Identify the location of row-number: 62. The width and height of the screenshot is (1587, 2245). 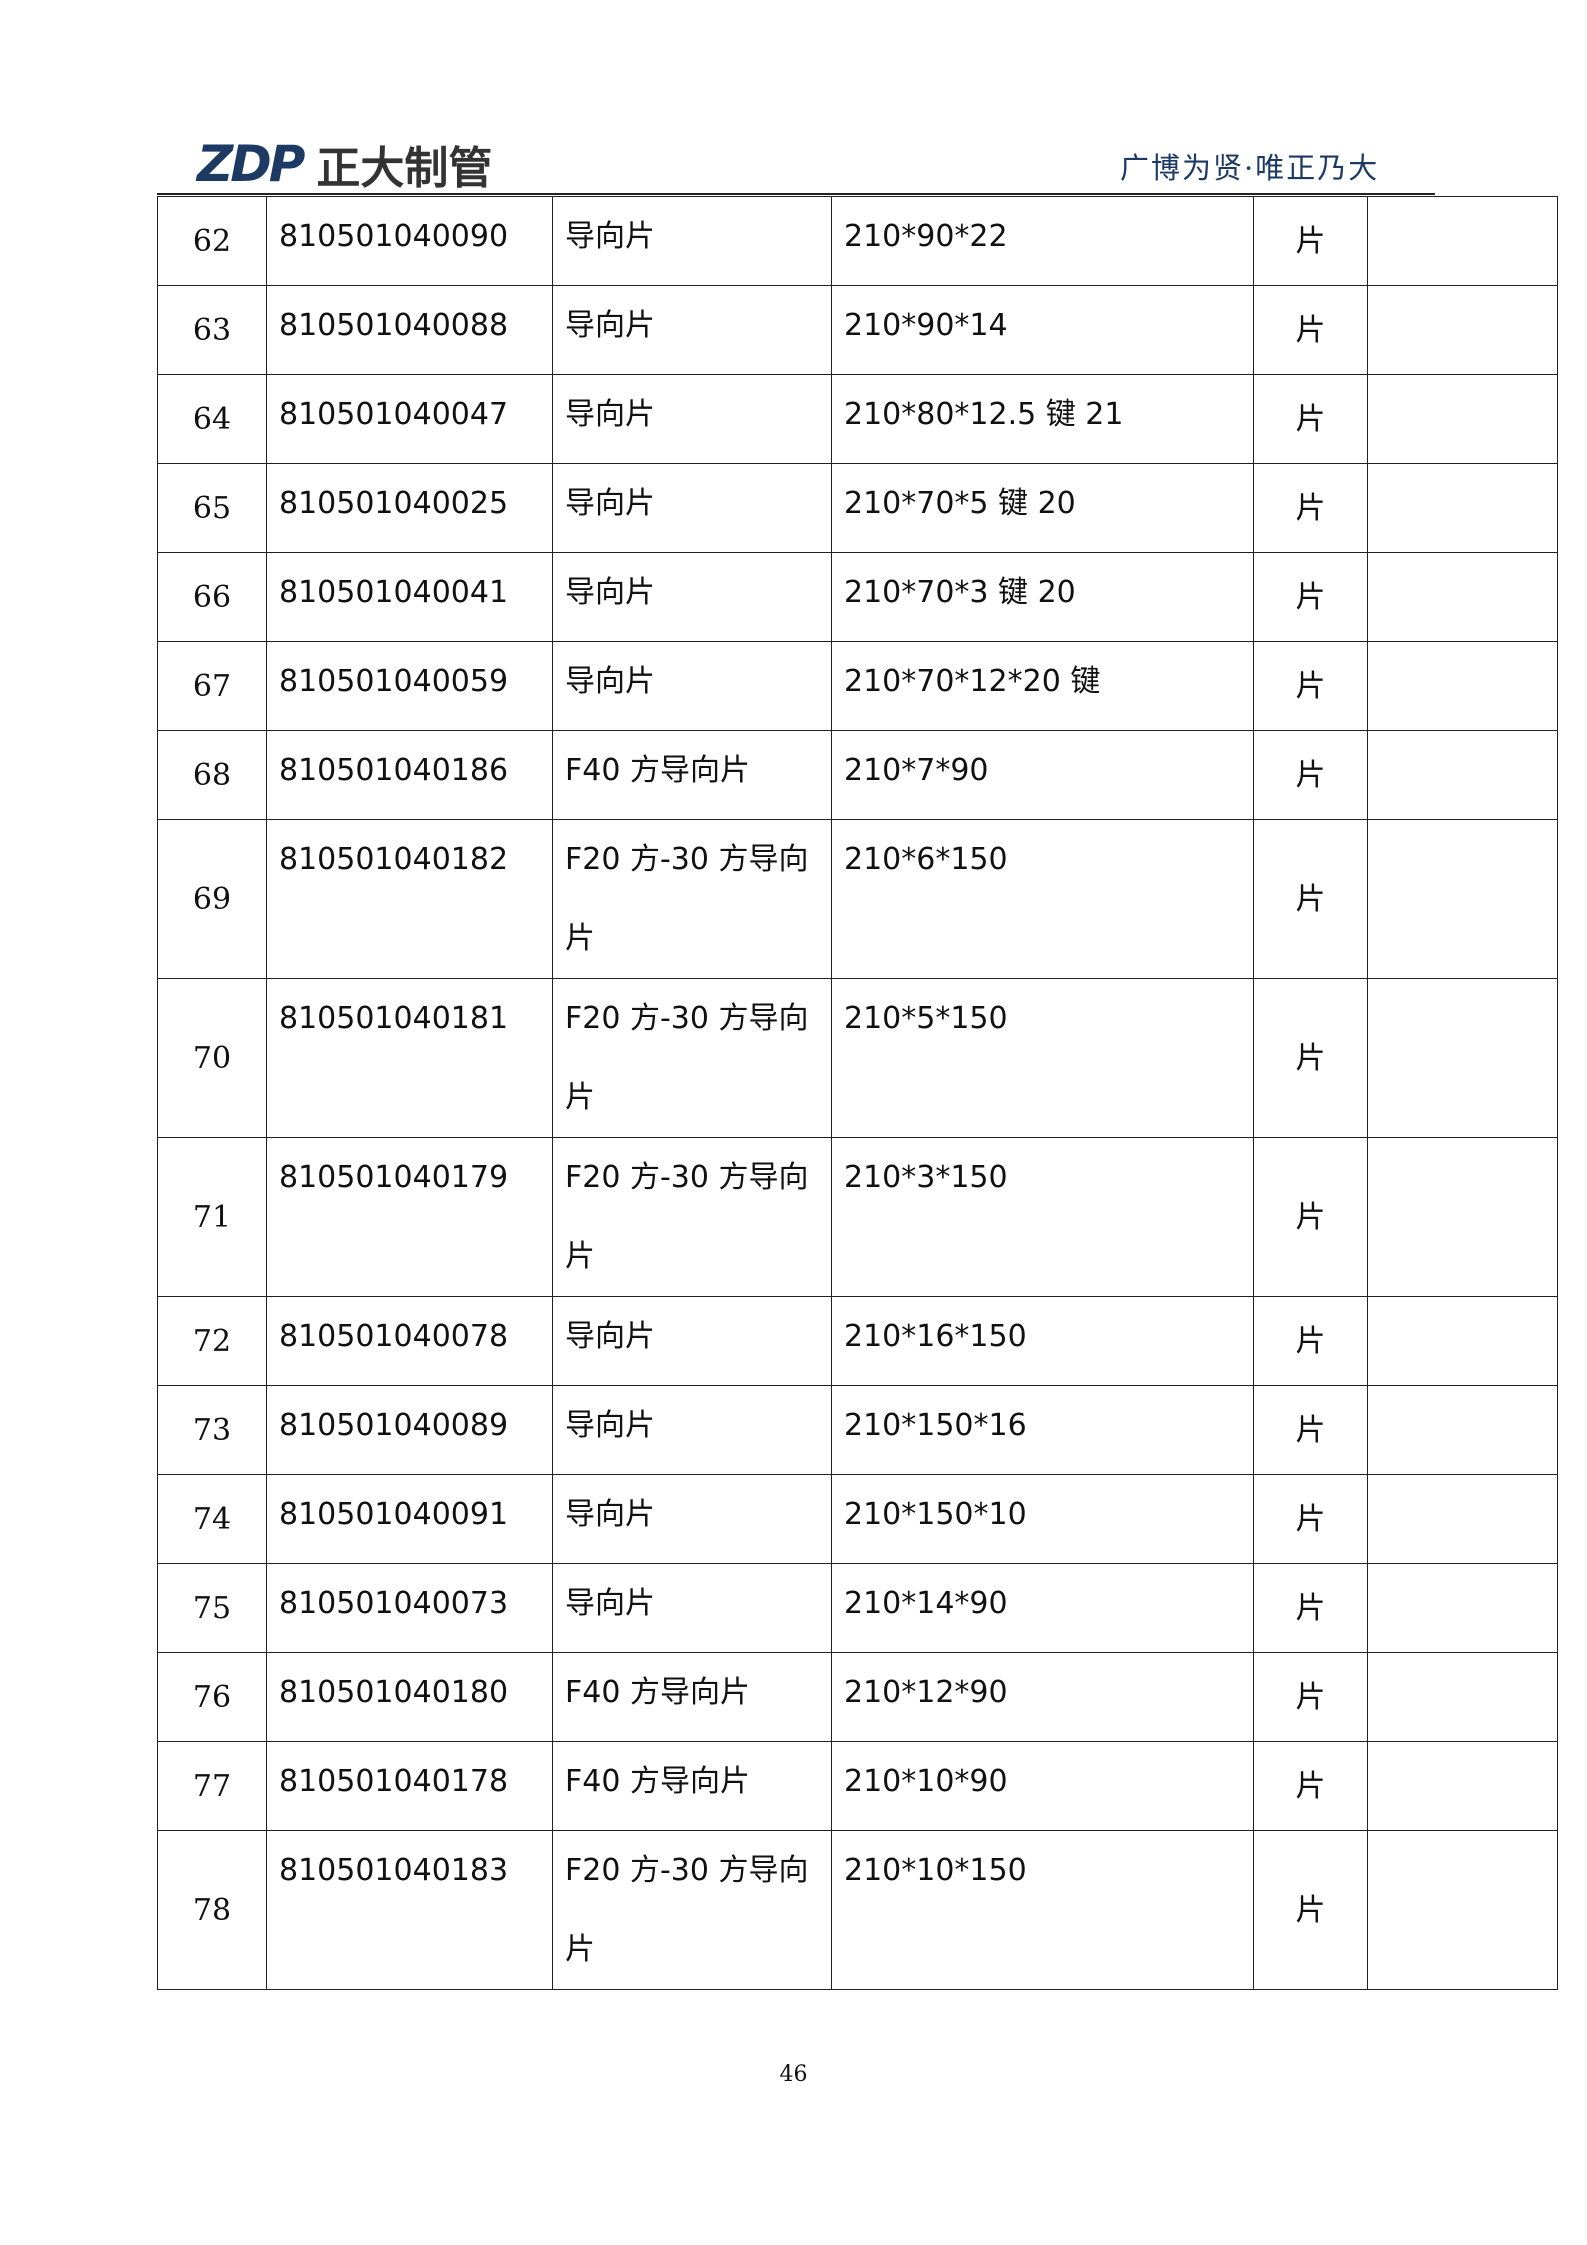
(212, 241).